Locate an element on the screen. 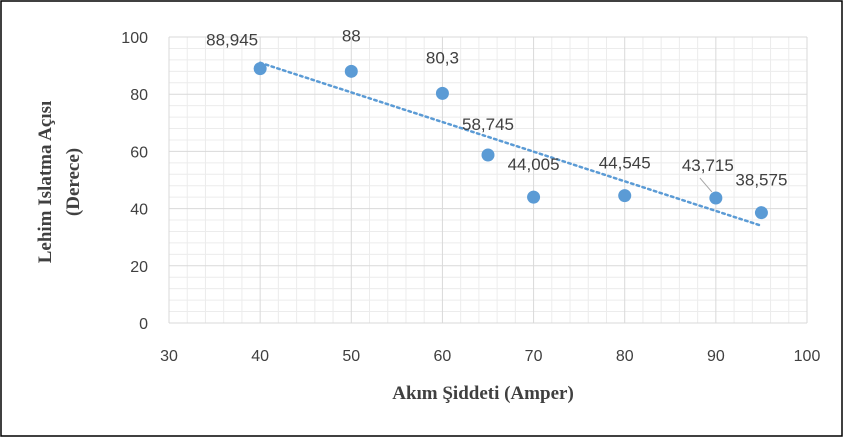 The image size is (843, 437). x-tick-label: 50 is located at coordinates (351, 356).